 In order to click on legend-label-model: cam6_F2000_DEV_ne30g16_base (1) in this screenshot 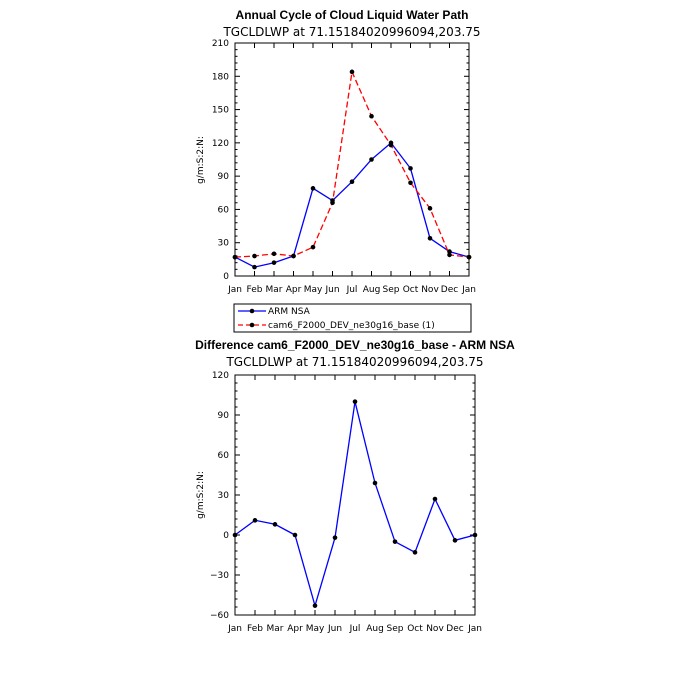, I will do `click(351, 326)`.